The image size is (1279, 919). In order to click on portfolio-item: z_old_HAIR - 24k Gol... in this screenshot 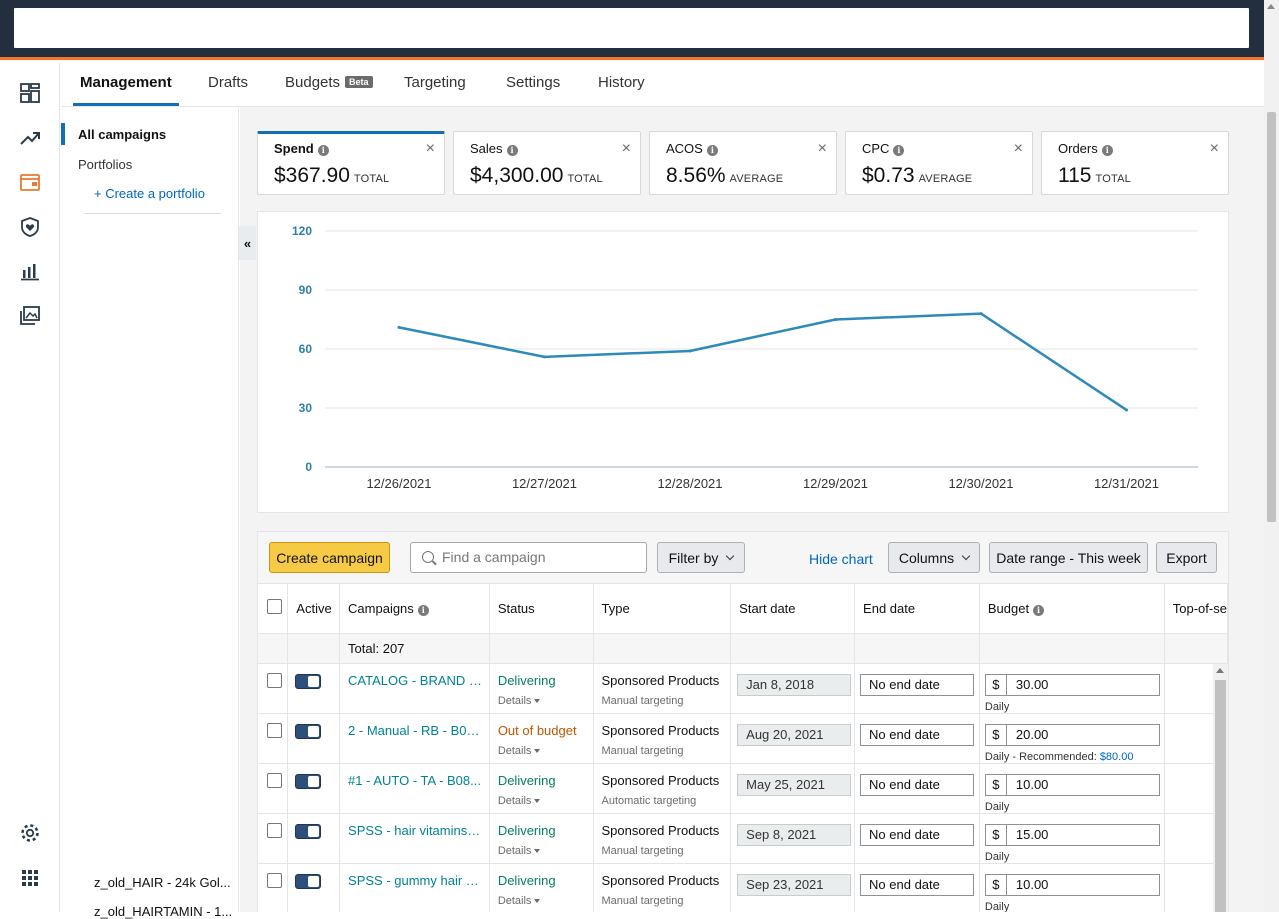, I will do `click(162, 882)`.